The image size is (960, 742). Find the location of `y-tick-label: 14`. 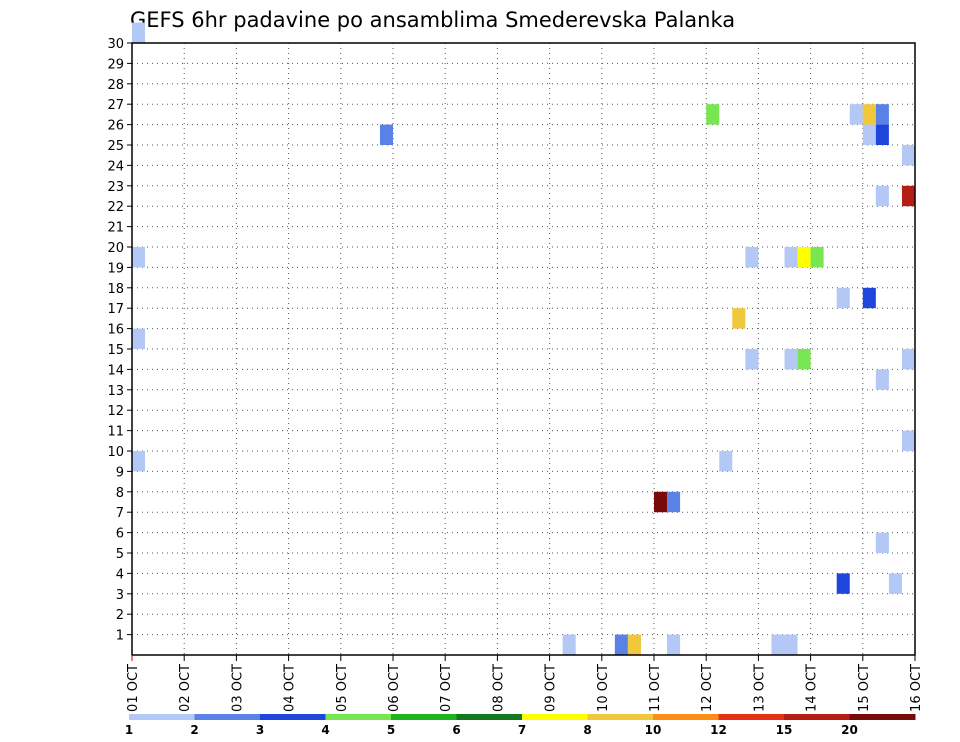

y-tick-label: 14 is located at coordinates (115, 370).